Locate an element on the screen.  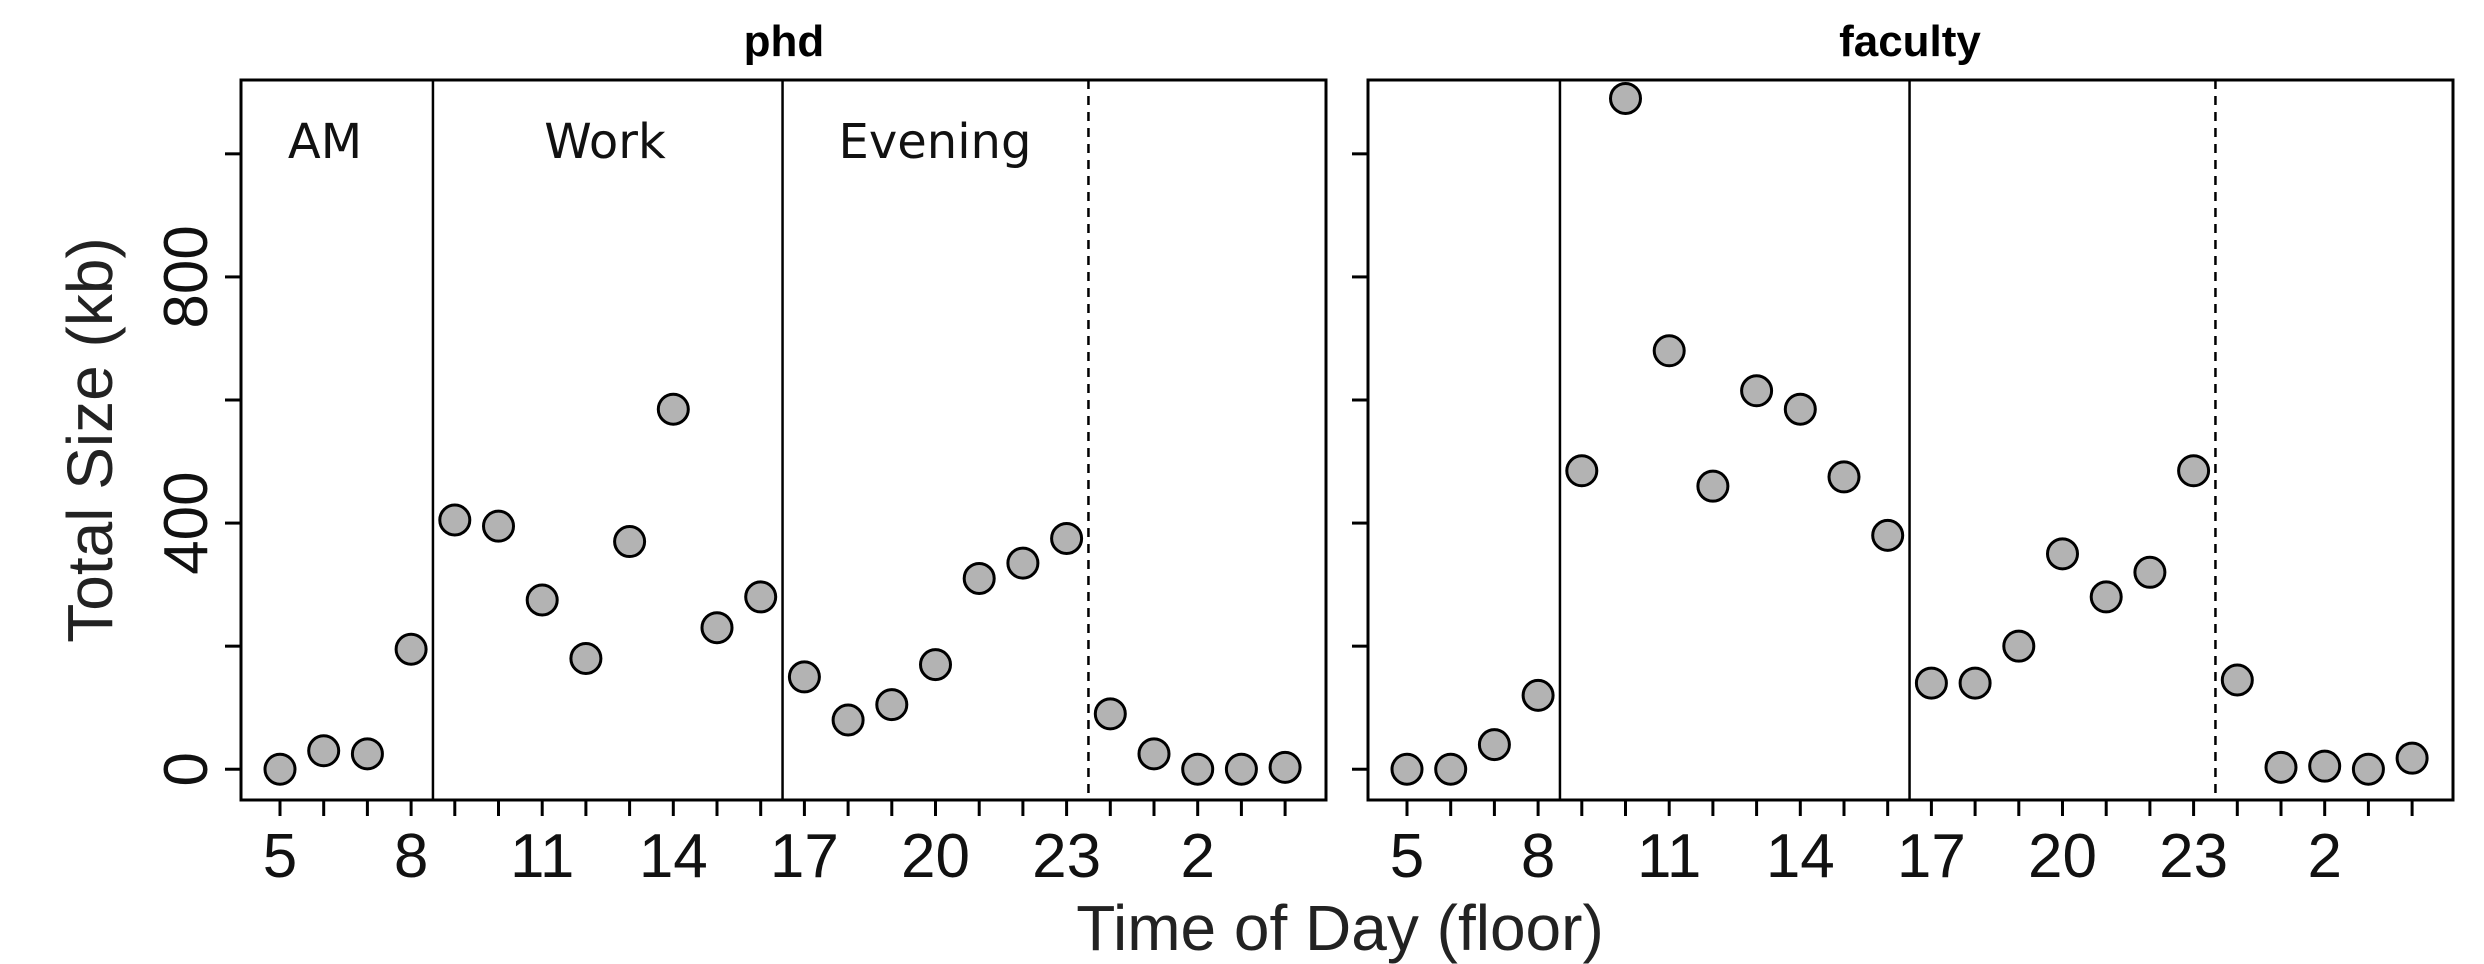
y-tick-label: 400 is located at coordinates (186, 522).